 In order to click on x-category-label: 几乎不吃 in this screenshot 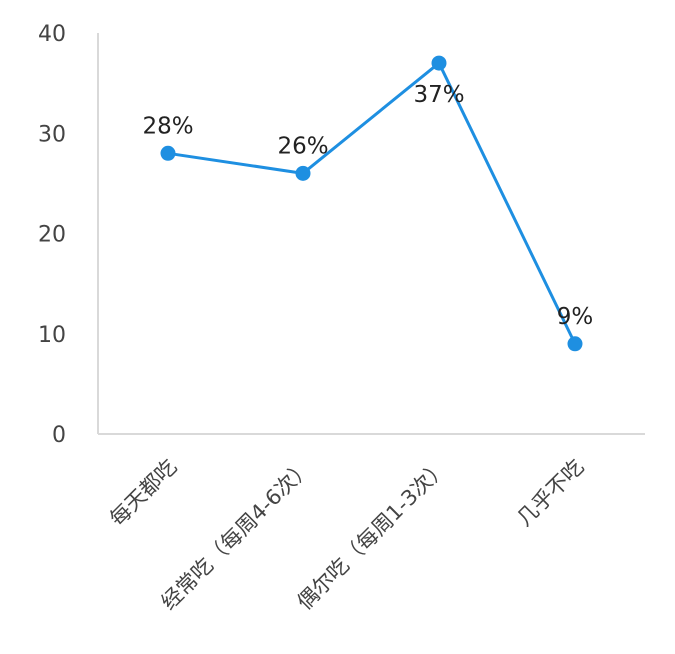, I will do `click(550, 493)`.